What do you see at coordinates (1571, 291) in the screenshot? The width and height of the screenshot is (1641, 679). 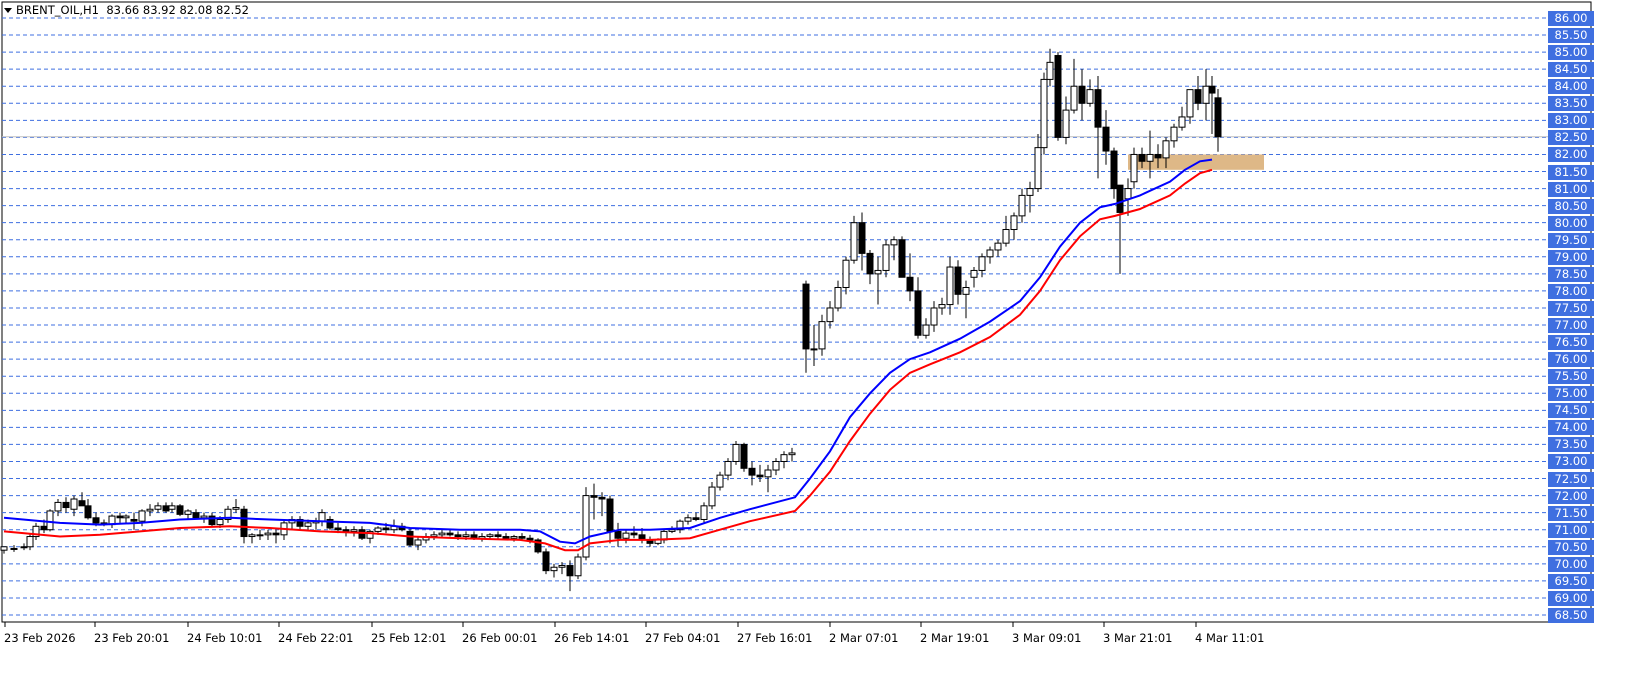 I see `price-axis-label: 78.00` at bounding box center [1571, 291].